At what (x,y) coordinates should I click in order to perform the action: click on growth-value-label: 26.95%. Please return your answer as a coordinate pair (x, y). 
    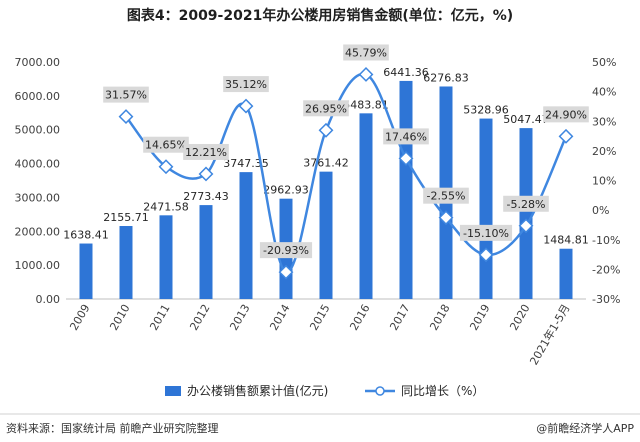
    Looking at the image, I should click on (326, 108).